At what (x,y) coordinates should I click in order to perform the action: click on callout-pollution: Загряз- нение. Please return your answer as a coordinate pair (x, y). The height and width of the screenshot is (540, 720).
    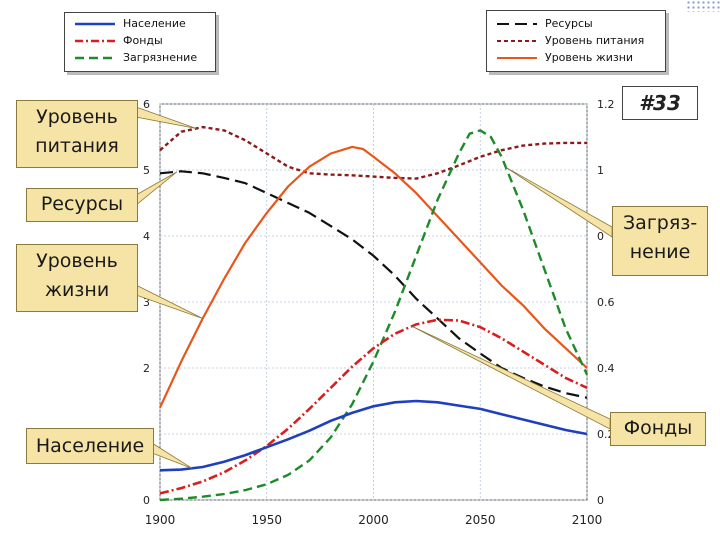
    Looking at the image, I should click on (660, 241).